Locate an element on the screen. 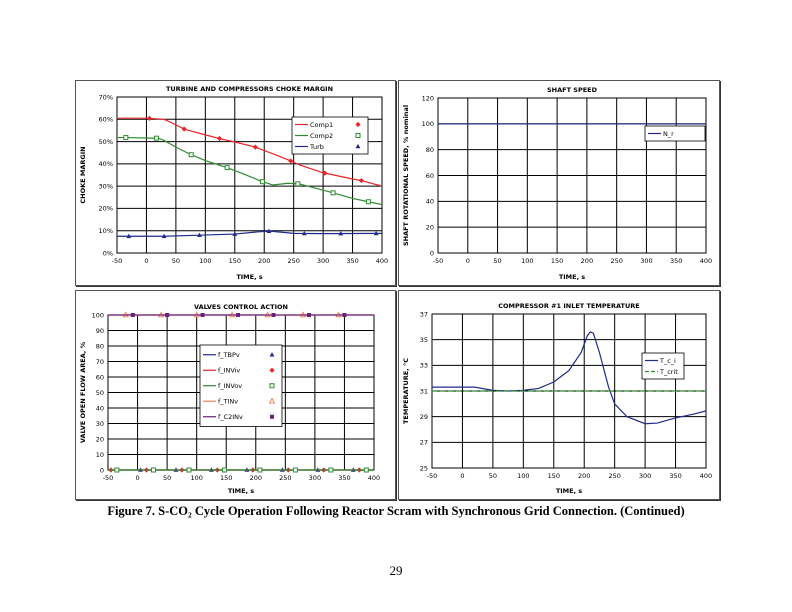 Image resolution: width=792 pixels, height=612 pixels. legend-label: f_C2INv is located at coordinates (230, 417).